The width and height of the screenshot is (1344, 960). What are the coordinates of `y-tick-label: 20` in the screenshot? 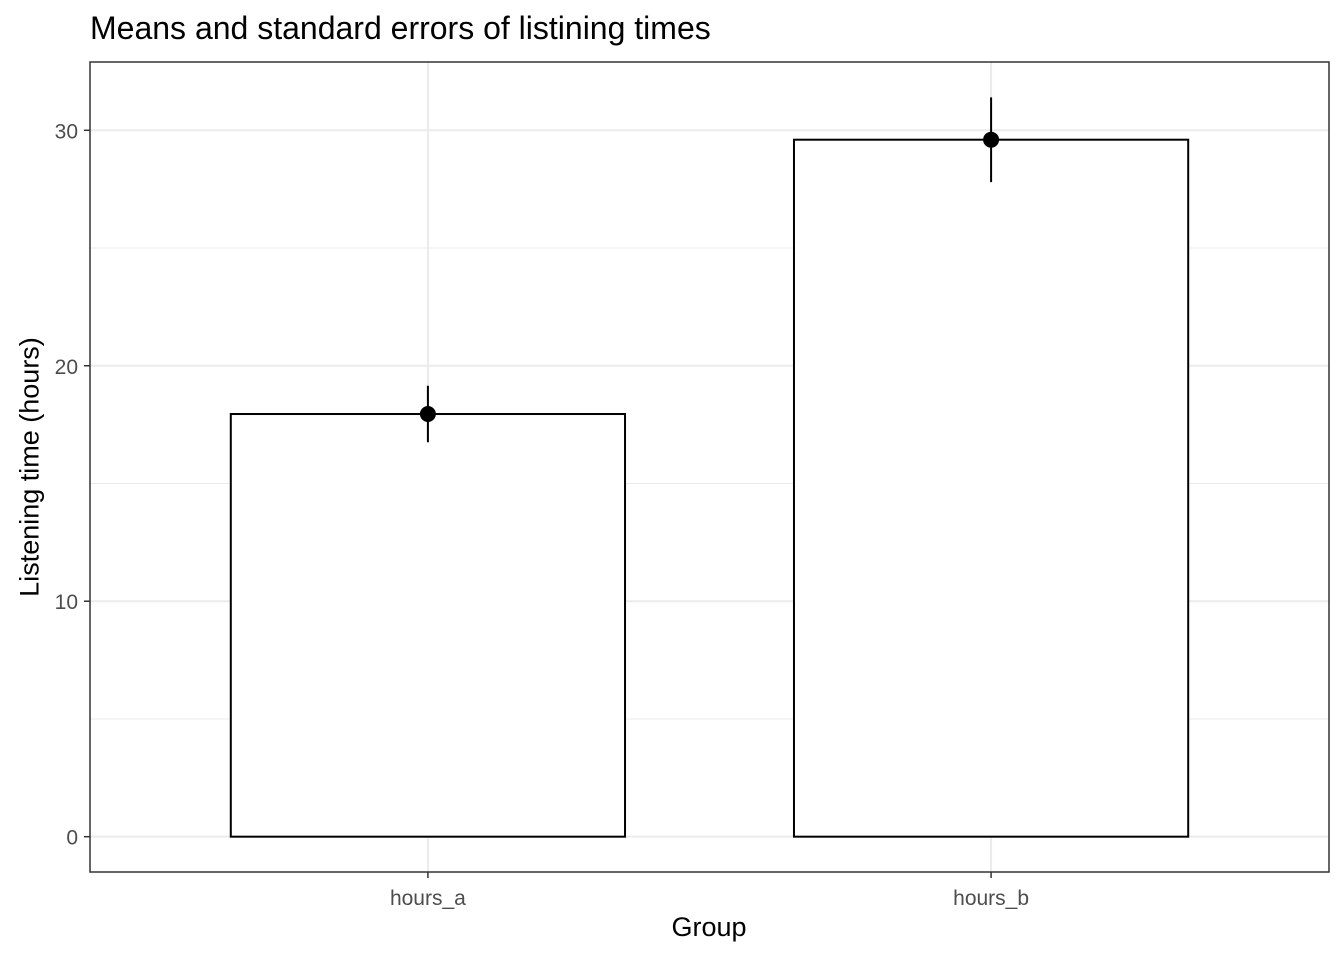 It's located at (66, 367).